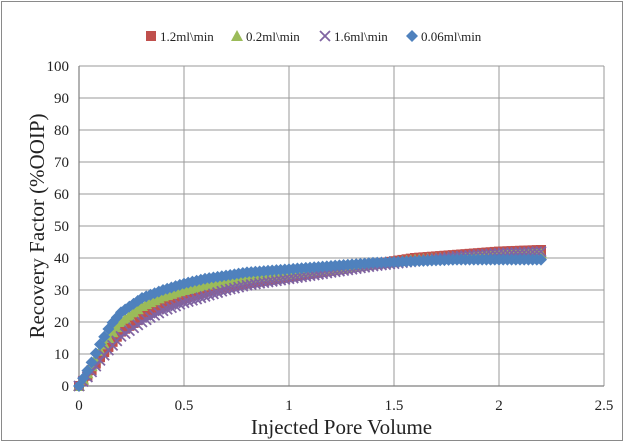  What do you see at coordinates (289, 406) in the screenshot?
I see `x-tick-label: 1` at bounding box center [289, 406].